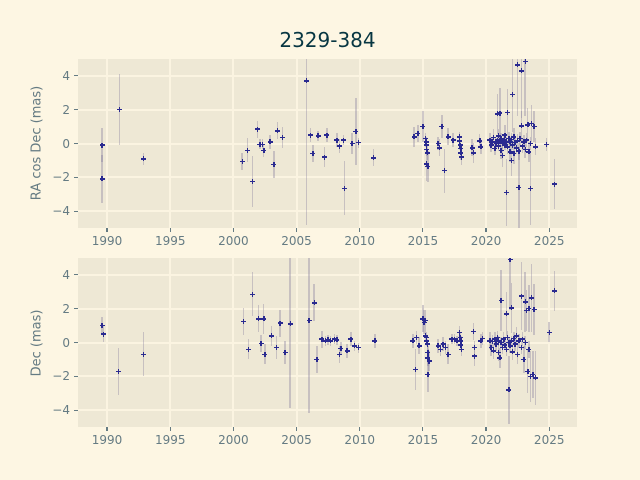 Image resolution: width=640 pixels, height=480 pixels. What do you see at coordinates (359, 241) in the screenshot?
I see `x-tick-label: 2010` at bounding box center [359, 241].